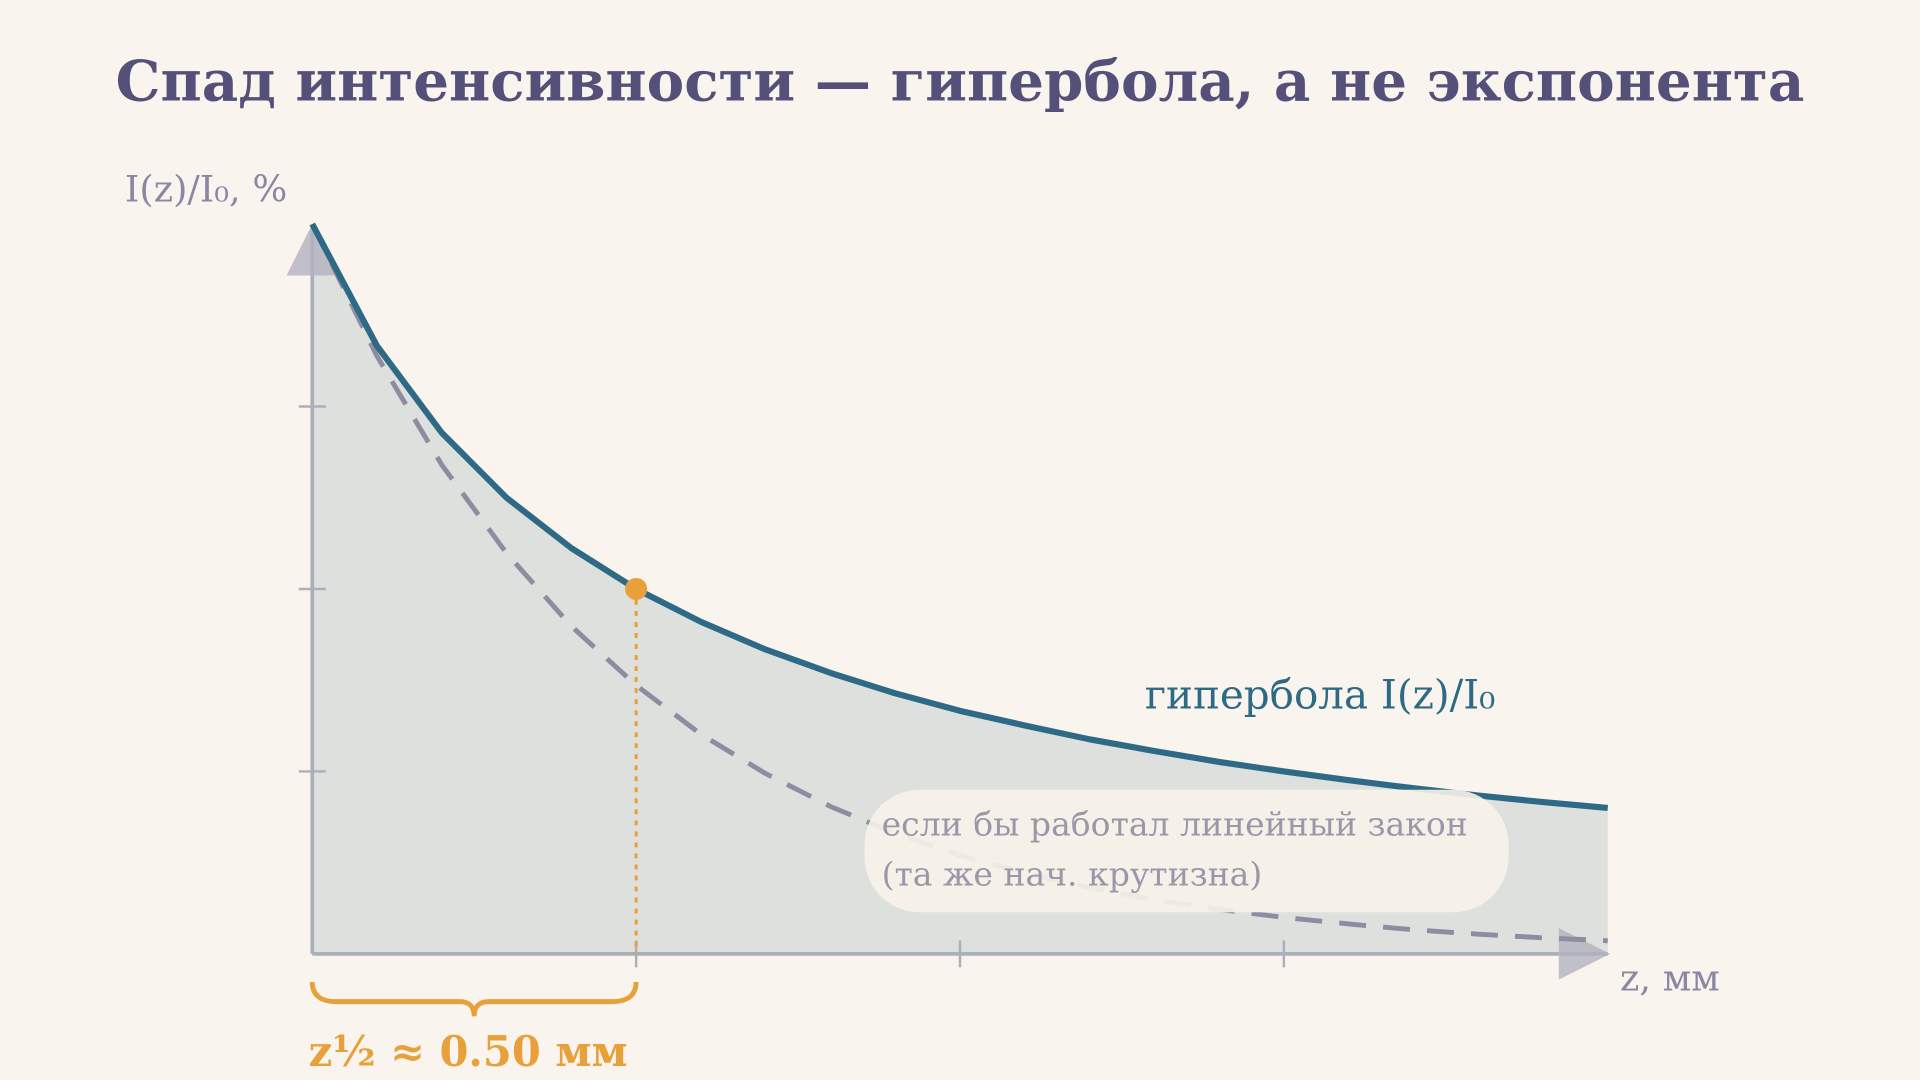 The image size is (1920, 1080). What do you see at coordinates (468, 1051) in the screenshot?
I see `highlight-label: z½ ≈ 0.50 мм` at bounding box center [468, 1051].